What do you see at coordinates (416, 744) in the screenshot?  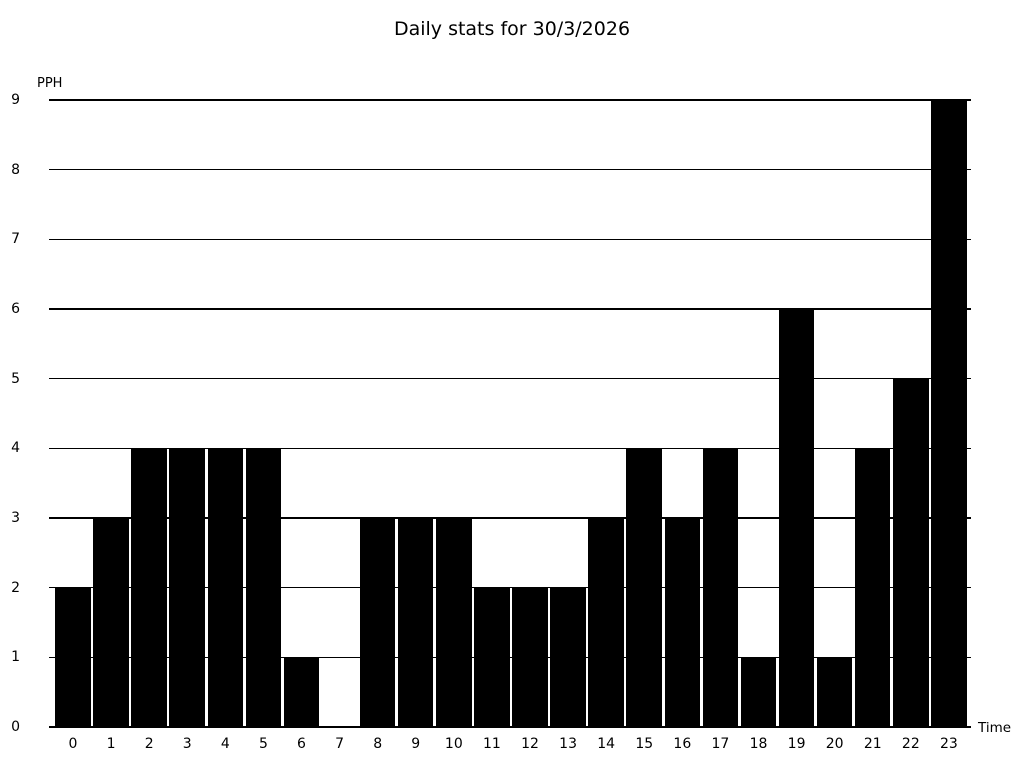 I see `x-tick-label-9: 9` at bounding box center [416, 744].